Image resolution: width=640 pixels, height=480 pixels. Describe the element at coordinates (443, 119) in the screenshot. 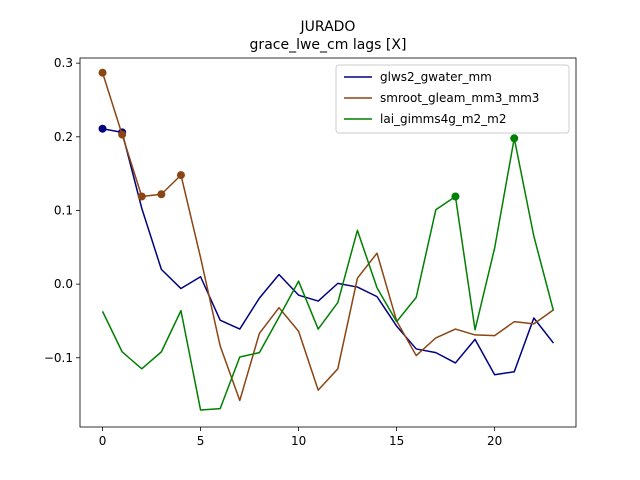

I see `legend-label: lai_gimms4g_m2_m2` at that location.